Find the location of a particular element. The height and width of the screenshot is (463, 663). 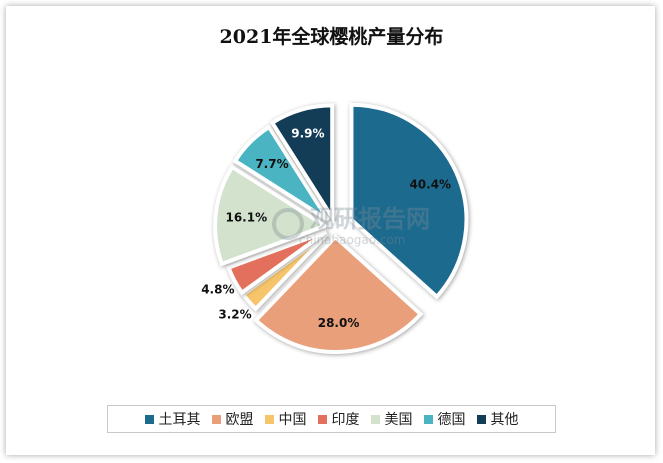

watermark-text: 观研报告网 is located at coordinates (370, 219).